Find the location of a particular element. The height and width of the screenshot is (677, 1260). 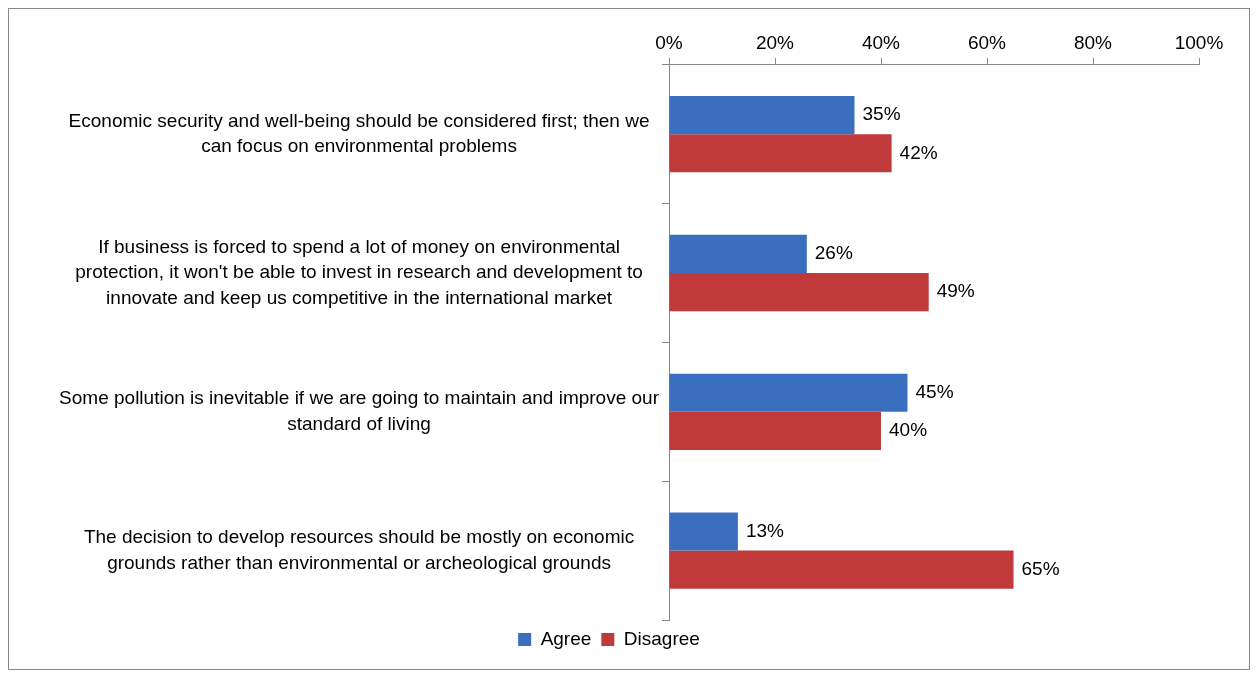

data-label: 45% is located at coordinates (934, 391).